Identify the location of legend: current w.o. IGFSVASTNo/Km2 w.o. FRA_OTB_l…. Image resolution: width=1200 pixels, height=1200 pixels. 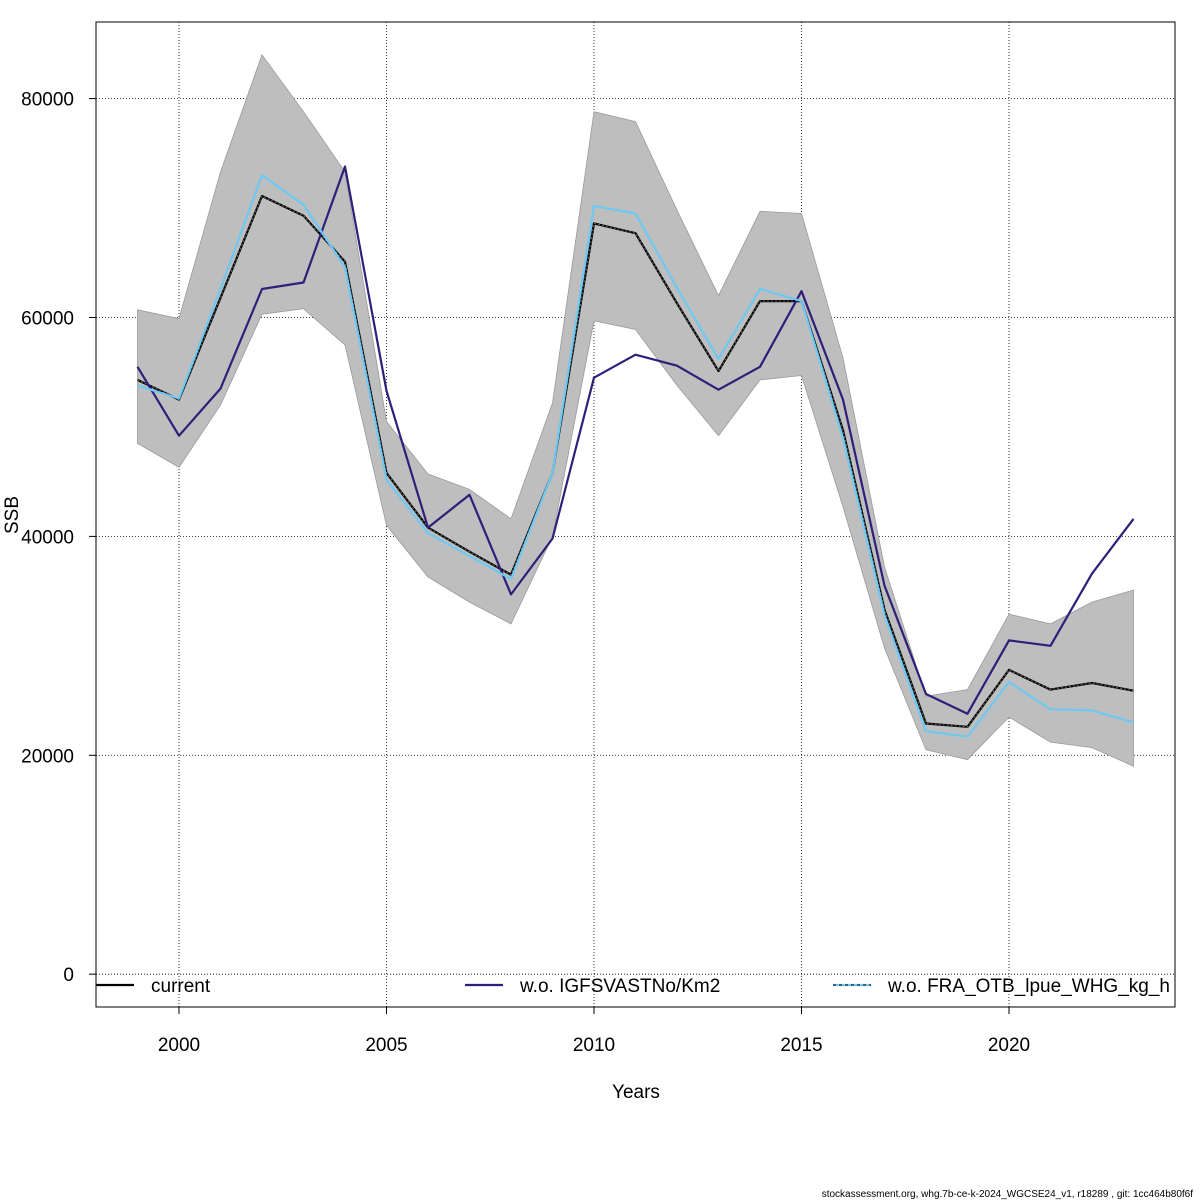
(633, 986).